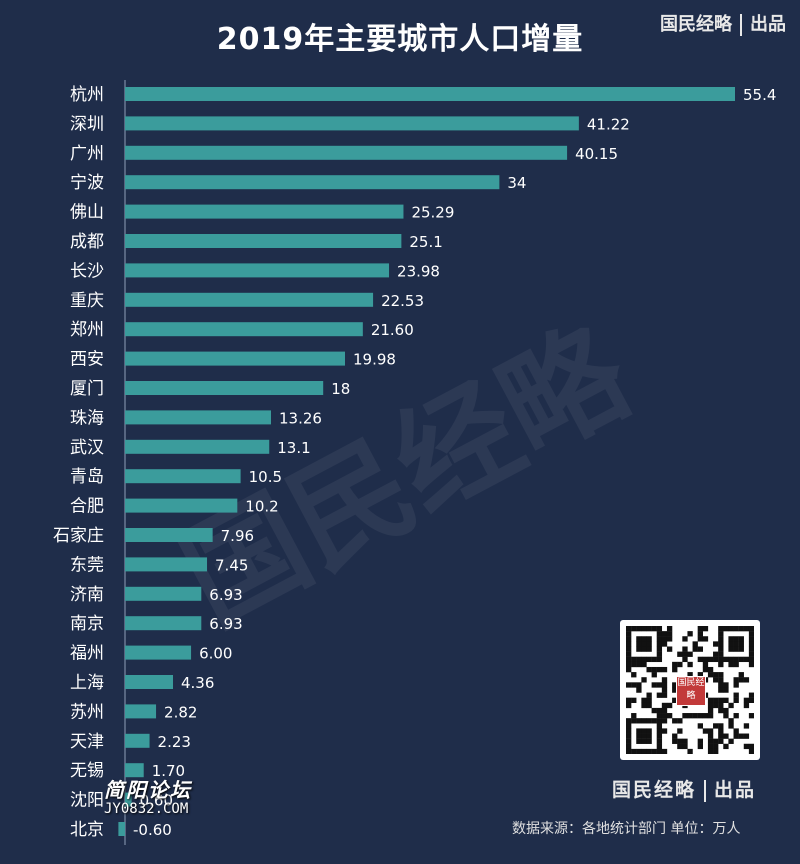 This screenshot has height=864, width=800. Describe the element at coordinates (654, 790) in the screenshot. I see `brand-bottom-name: 国民经略` at that location.